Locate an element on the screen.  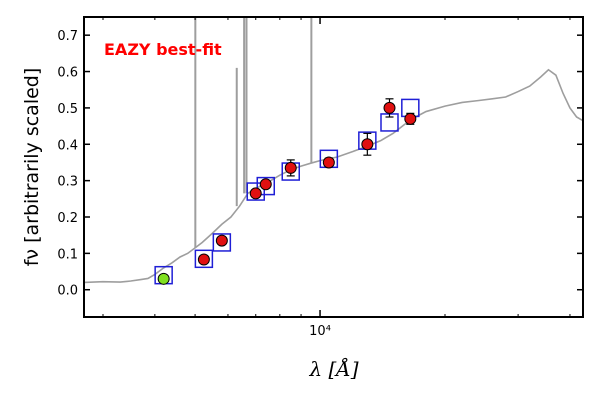
y-axis-label: fν [arbitrarily scaled] is located at coordinates (32, 167).